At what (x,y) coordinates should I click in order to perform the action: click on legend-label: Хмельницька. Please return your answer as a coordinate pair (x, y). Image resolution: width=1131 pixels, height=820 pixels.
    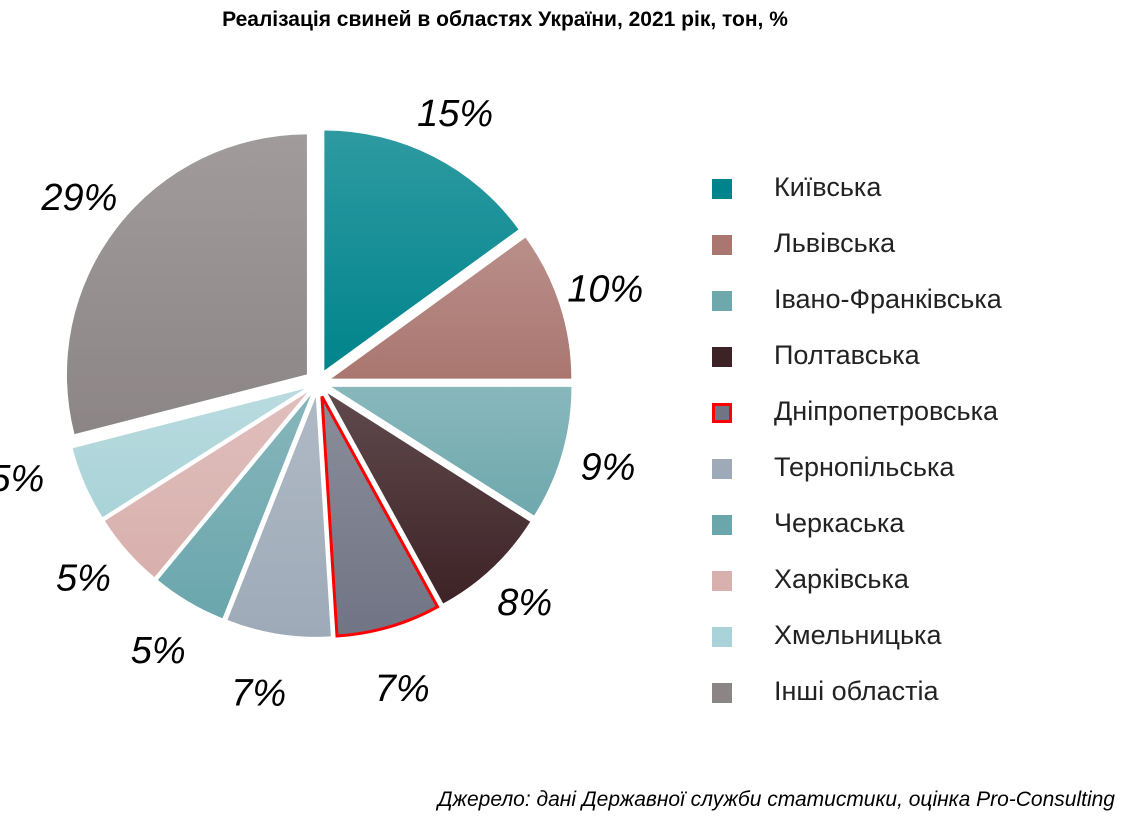
    Looking at the image, I should click on (858, 635).